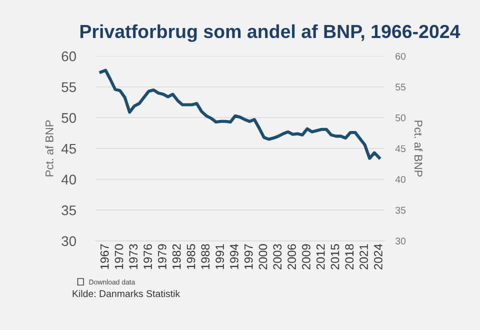 This screenshot has width=480, height=330. Describe the element at coordinates (133, 257) in the screenshot. I see `x-tick-label: 1973` at that location.